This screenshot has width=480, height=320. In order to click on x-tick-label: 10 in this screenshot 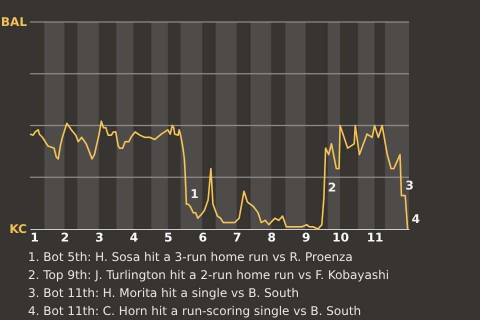, I will do `click(340, 237)`.